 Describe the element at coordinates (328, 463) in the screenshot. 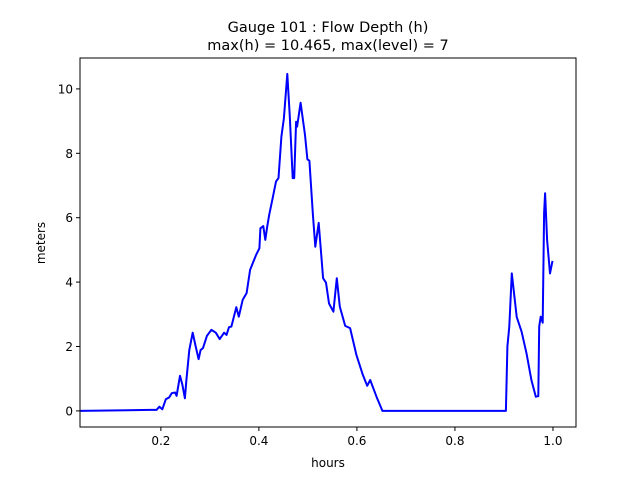

I see `x-axis-label: hours` at that location.